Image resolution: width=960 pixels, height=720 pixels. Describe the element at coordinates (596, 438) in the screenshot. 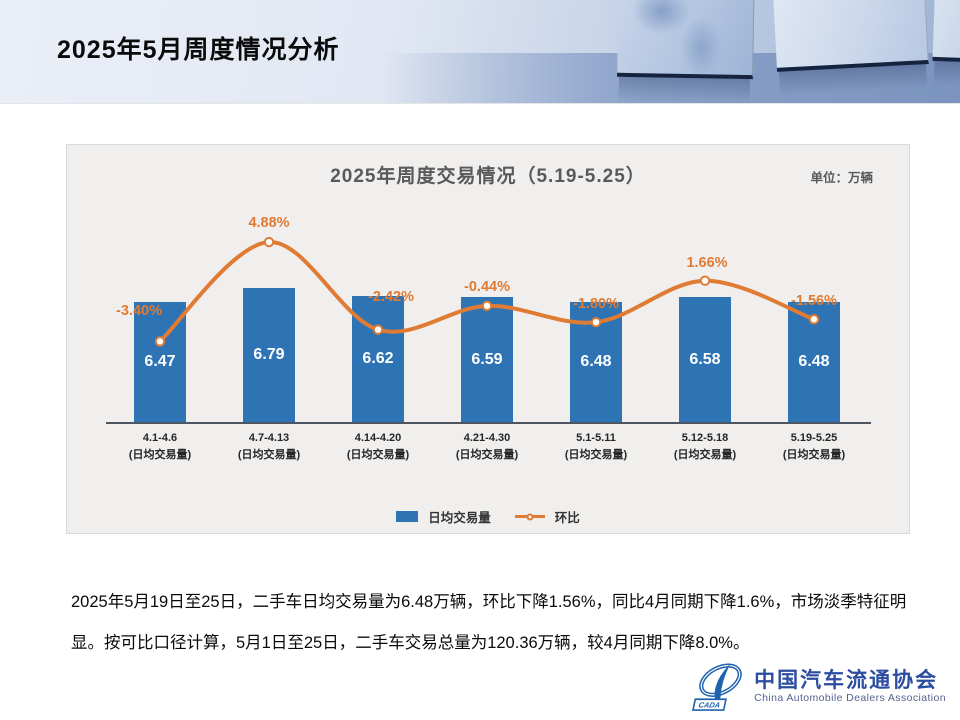

I see `x-axis-label: 5.1-5.11` at that location.